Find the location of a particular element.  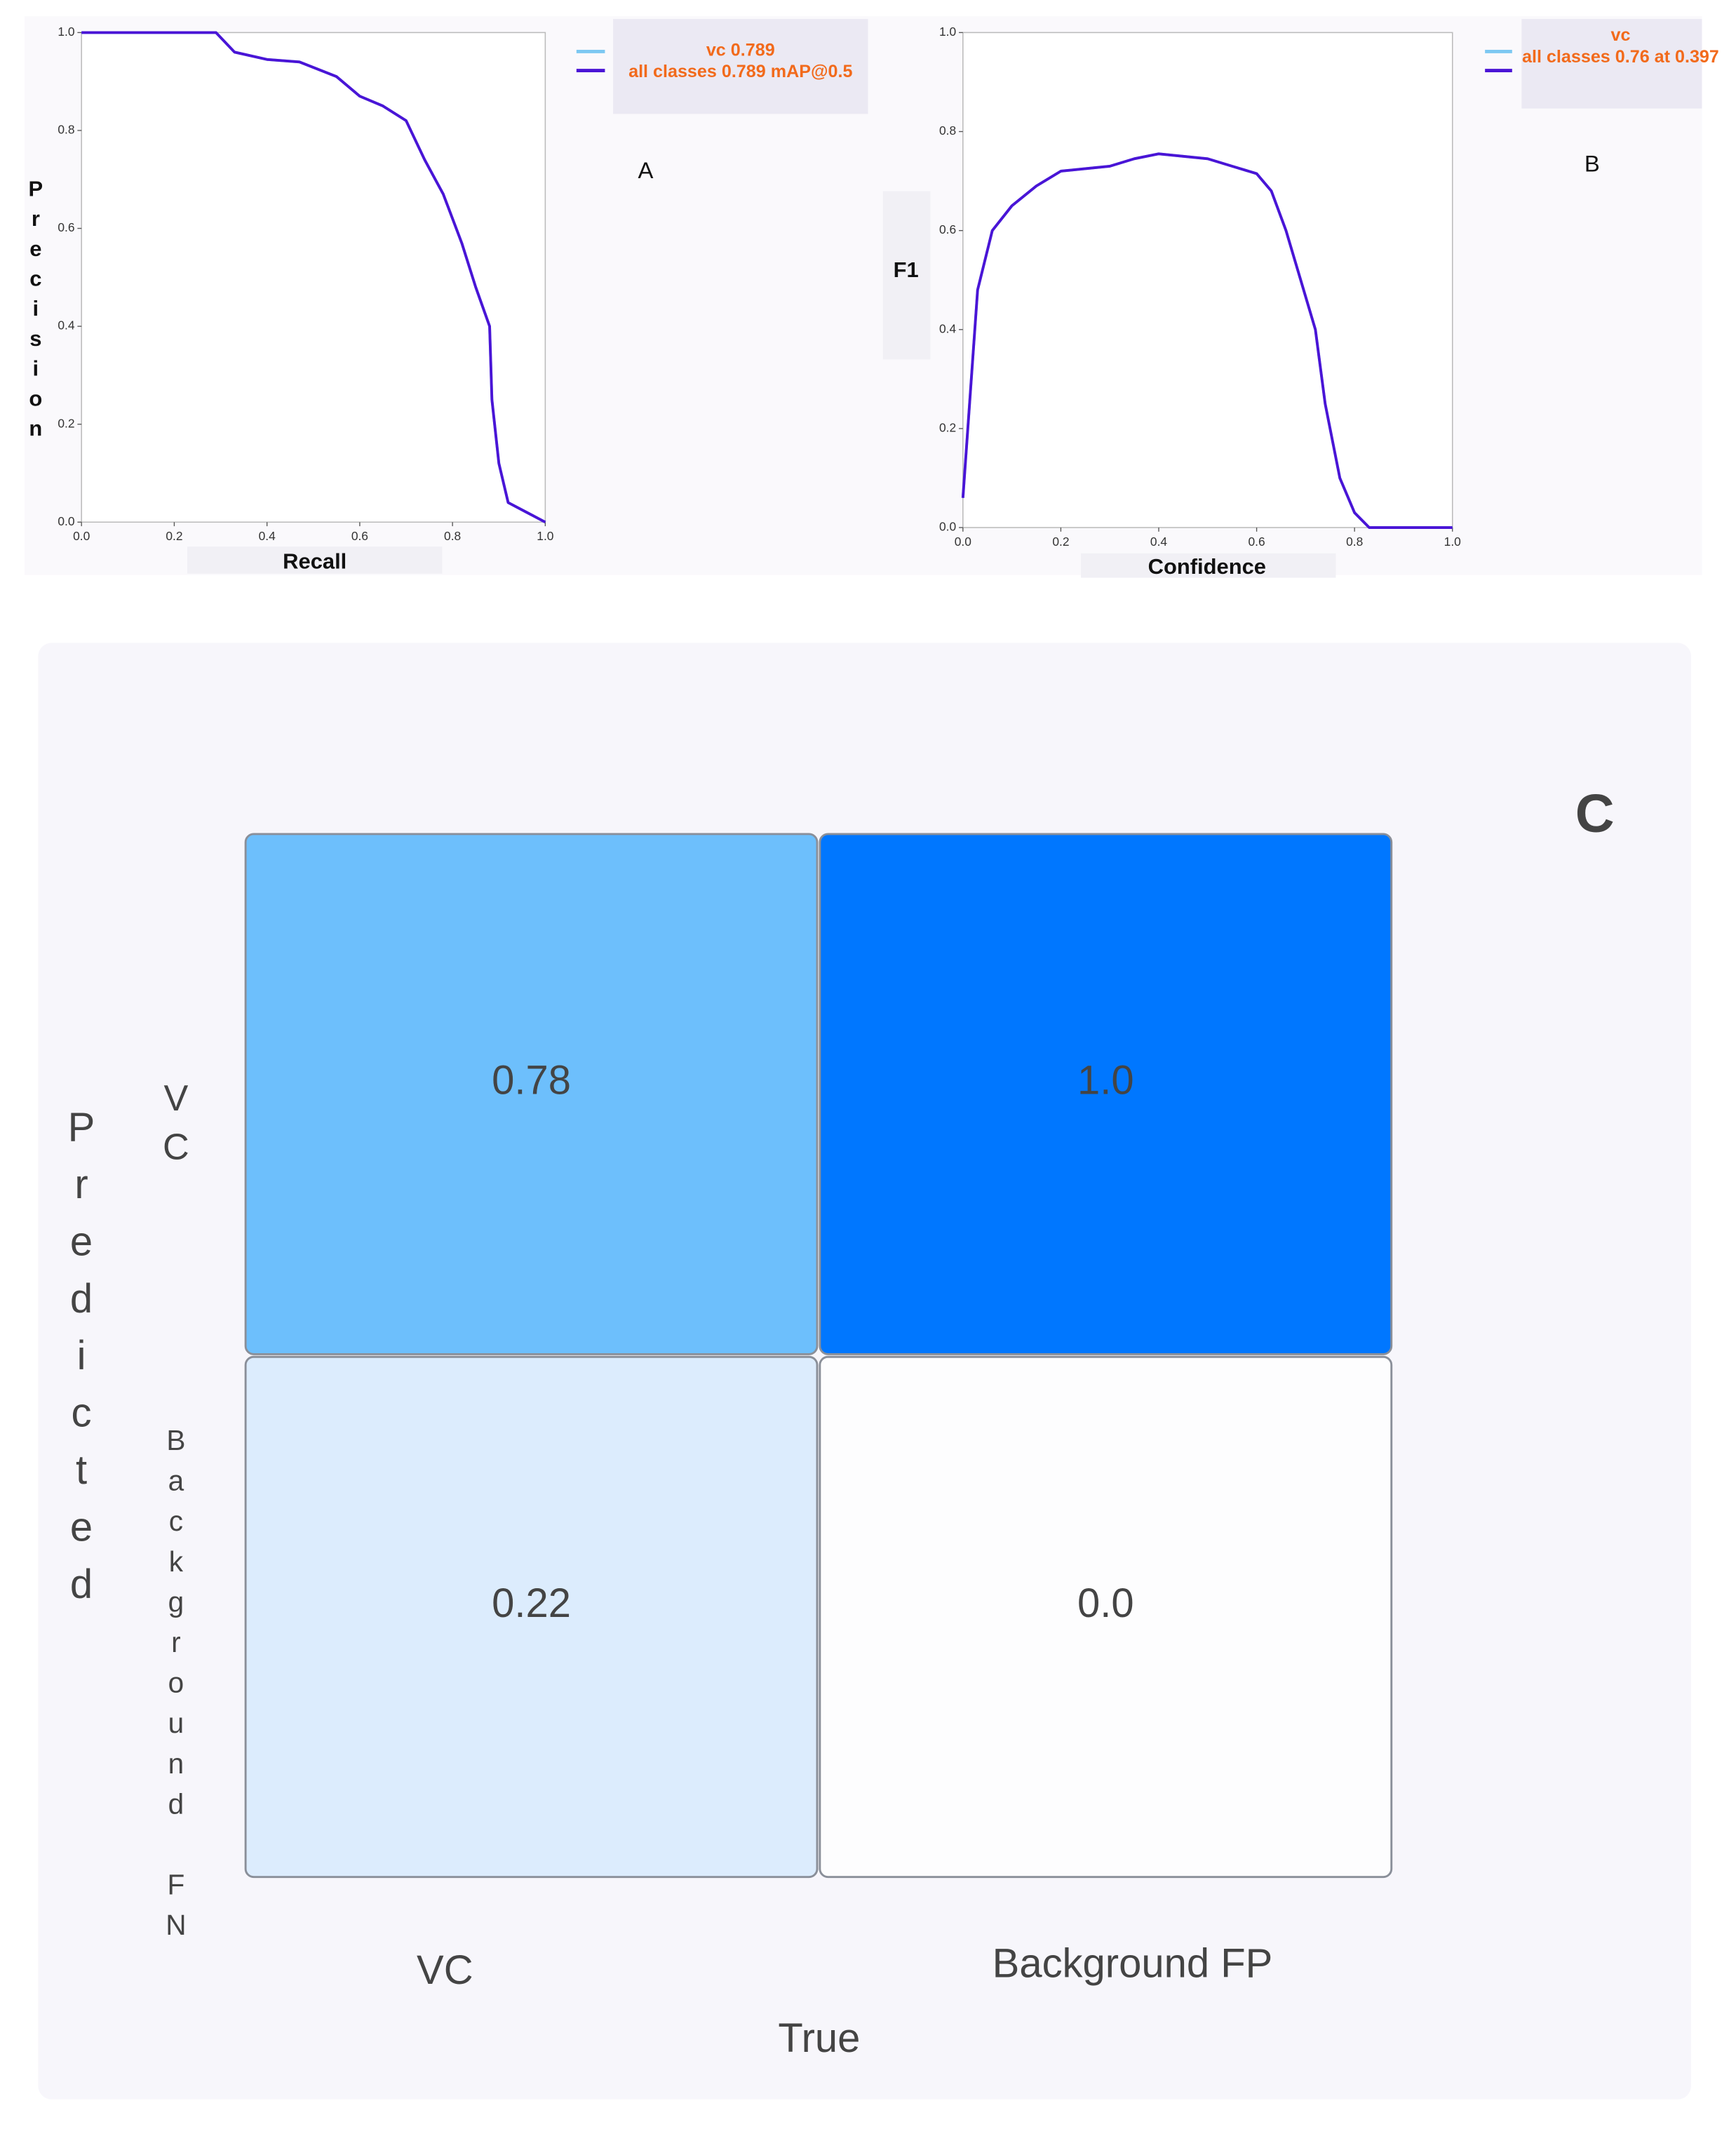

y-axis-label: Precision is located at coordinates (35, 311).